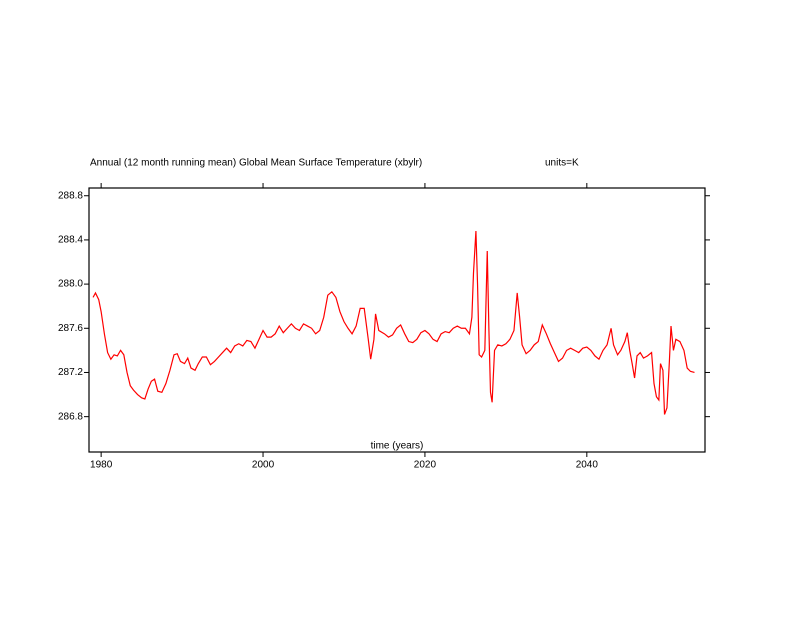 This screenshot has width=792, height=617. What do you see at coordinates (70, 240) in the screenshot?
I see `y-tick-label: 288.4` at bounding box center [70, 240].